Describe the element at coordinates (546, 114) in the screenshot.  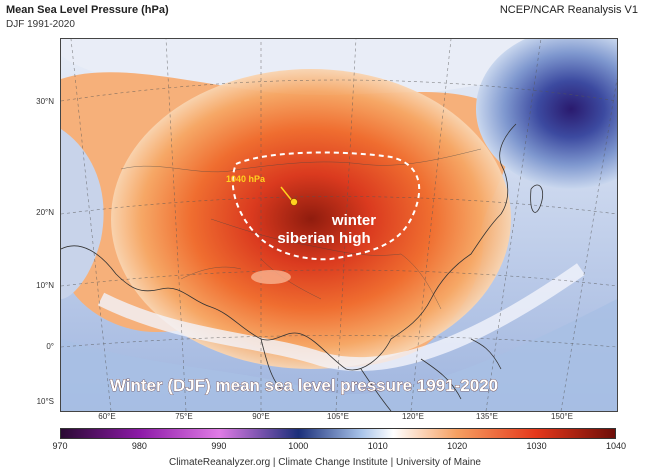
I see `aleutian-low` at that location.